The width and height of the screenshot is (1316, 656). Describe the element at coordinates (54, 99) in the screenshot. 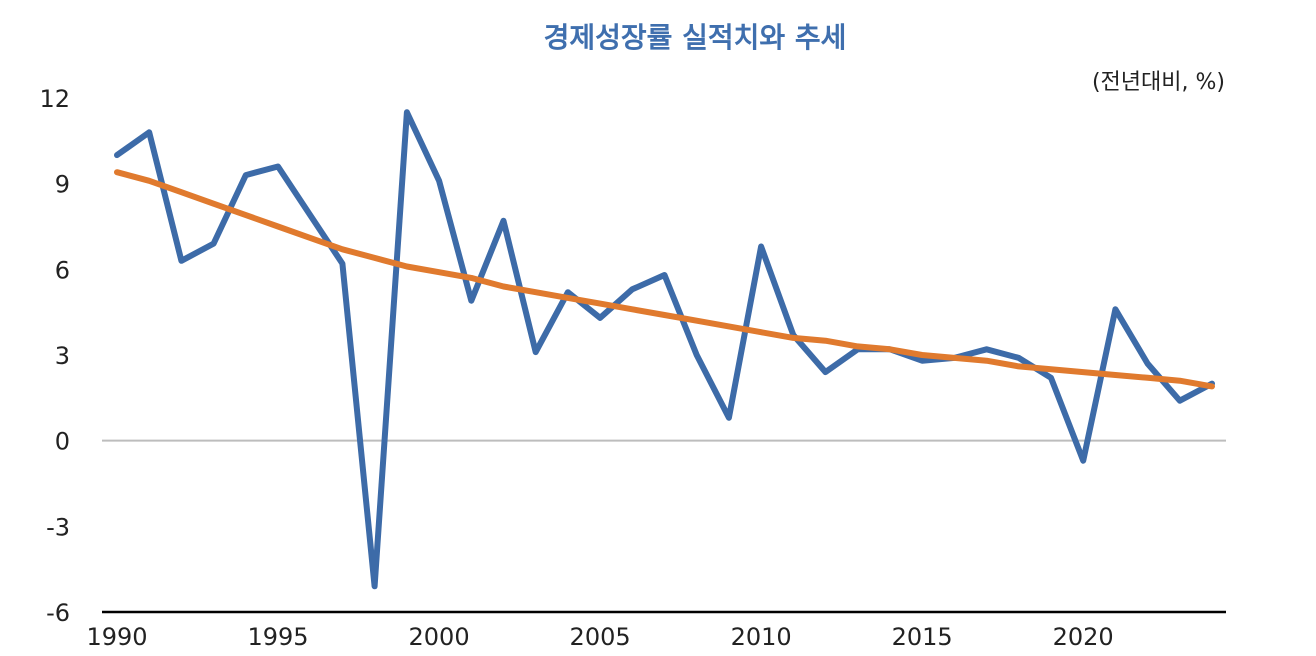

I see `y-tick-label: 12` at that location.